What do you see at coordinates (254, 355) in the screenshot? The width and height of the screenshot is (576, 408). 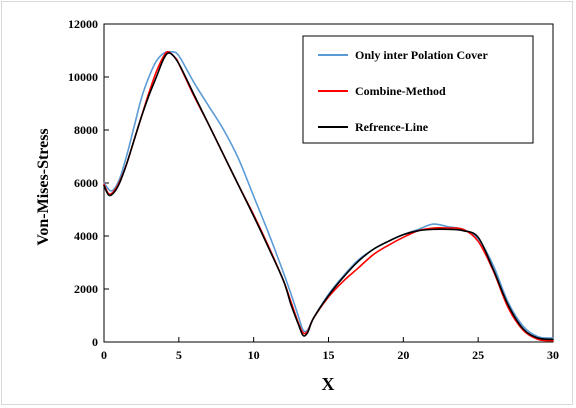 I see `x-tick-label: 10` at bounding box center [254, 355].